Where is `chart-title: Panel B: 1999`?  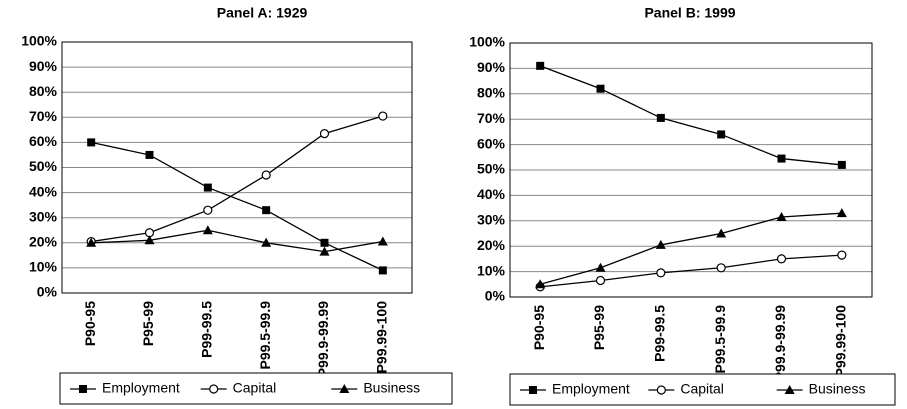
chart-title: Panel B: 1999 is located at coordinates (689, 13).